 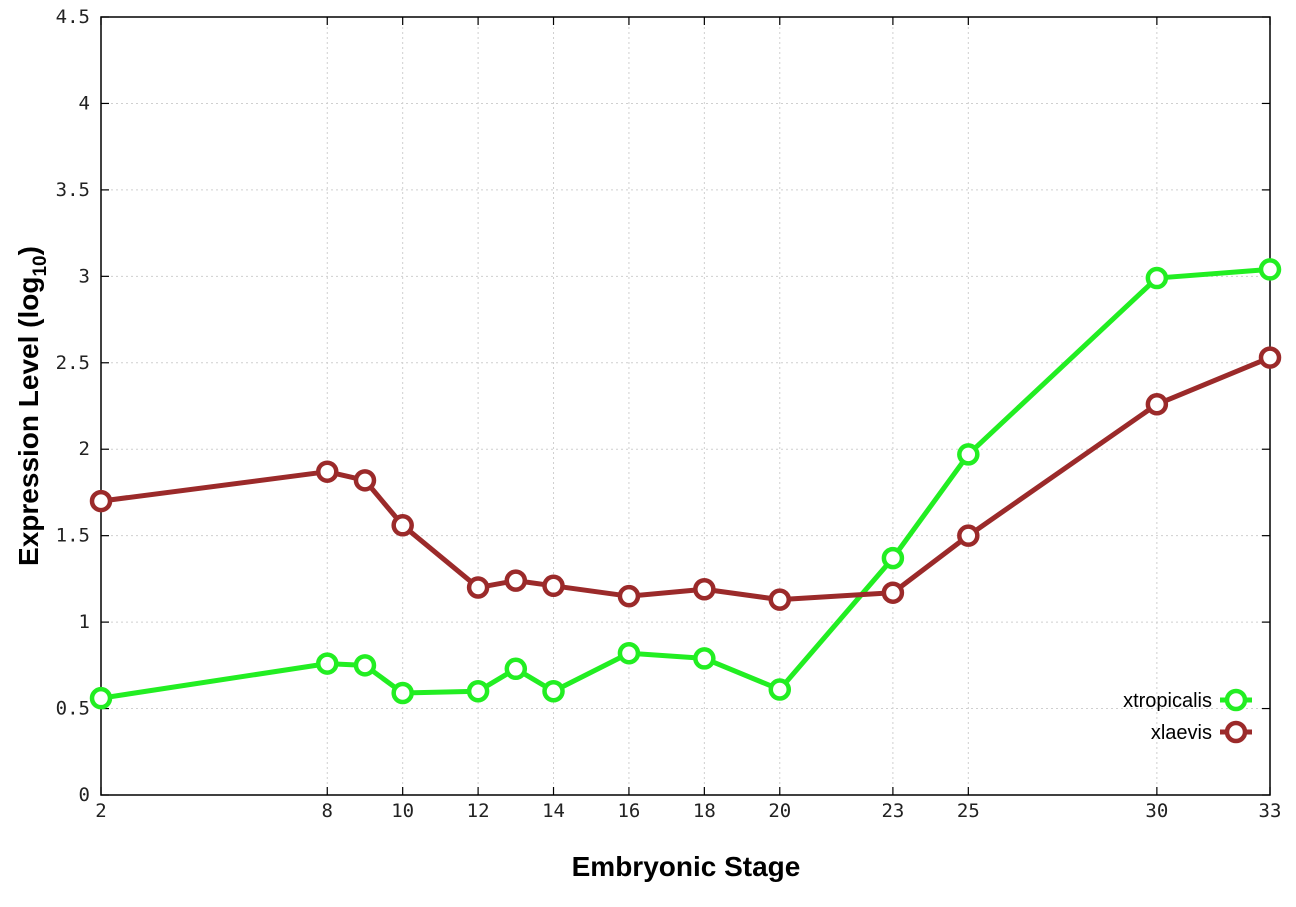 I want to click on y-axis-title-main: Expression Level (log, so click(x=28, y=421).